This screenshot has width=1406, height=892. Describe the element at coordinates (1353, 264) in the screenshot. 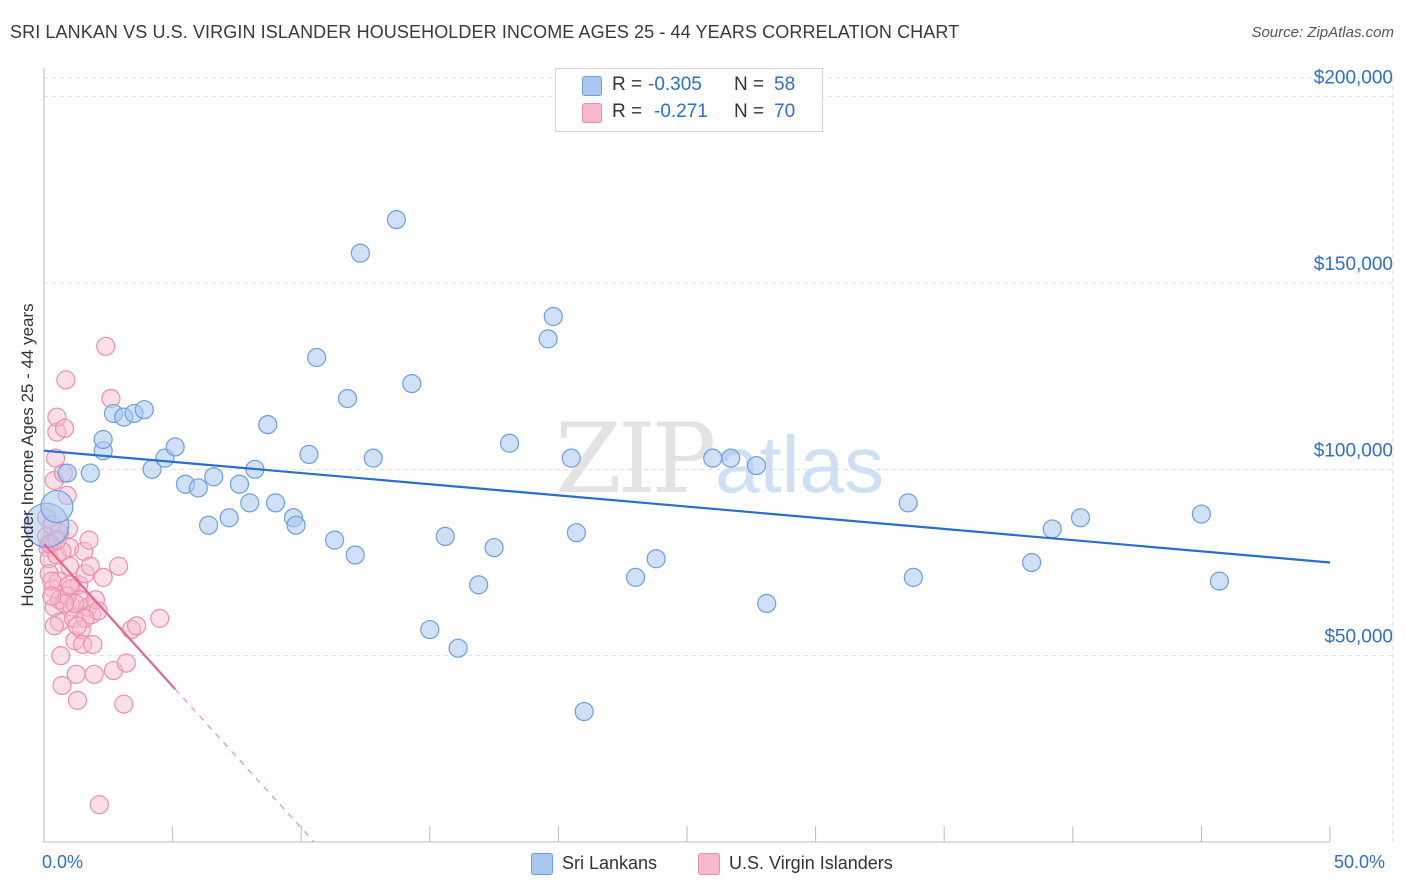

I see `y-tick-label: $150,000` at that location.